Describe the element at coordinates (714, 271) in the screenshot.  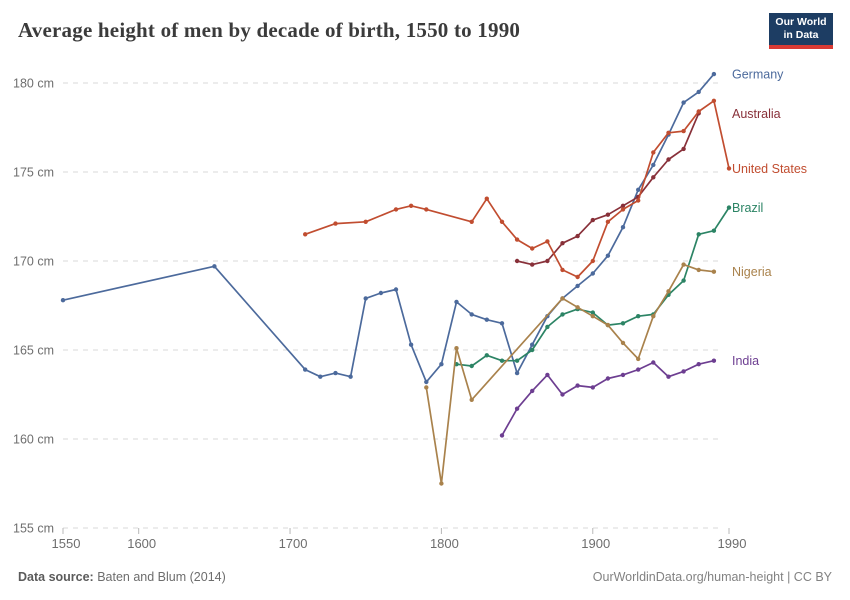
I see `data-point-nigeria-1980` at that location.